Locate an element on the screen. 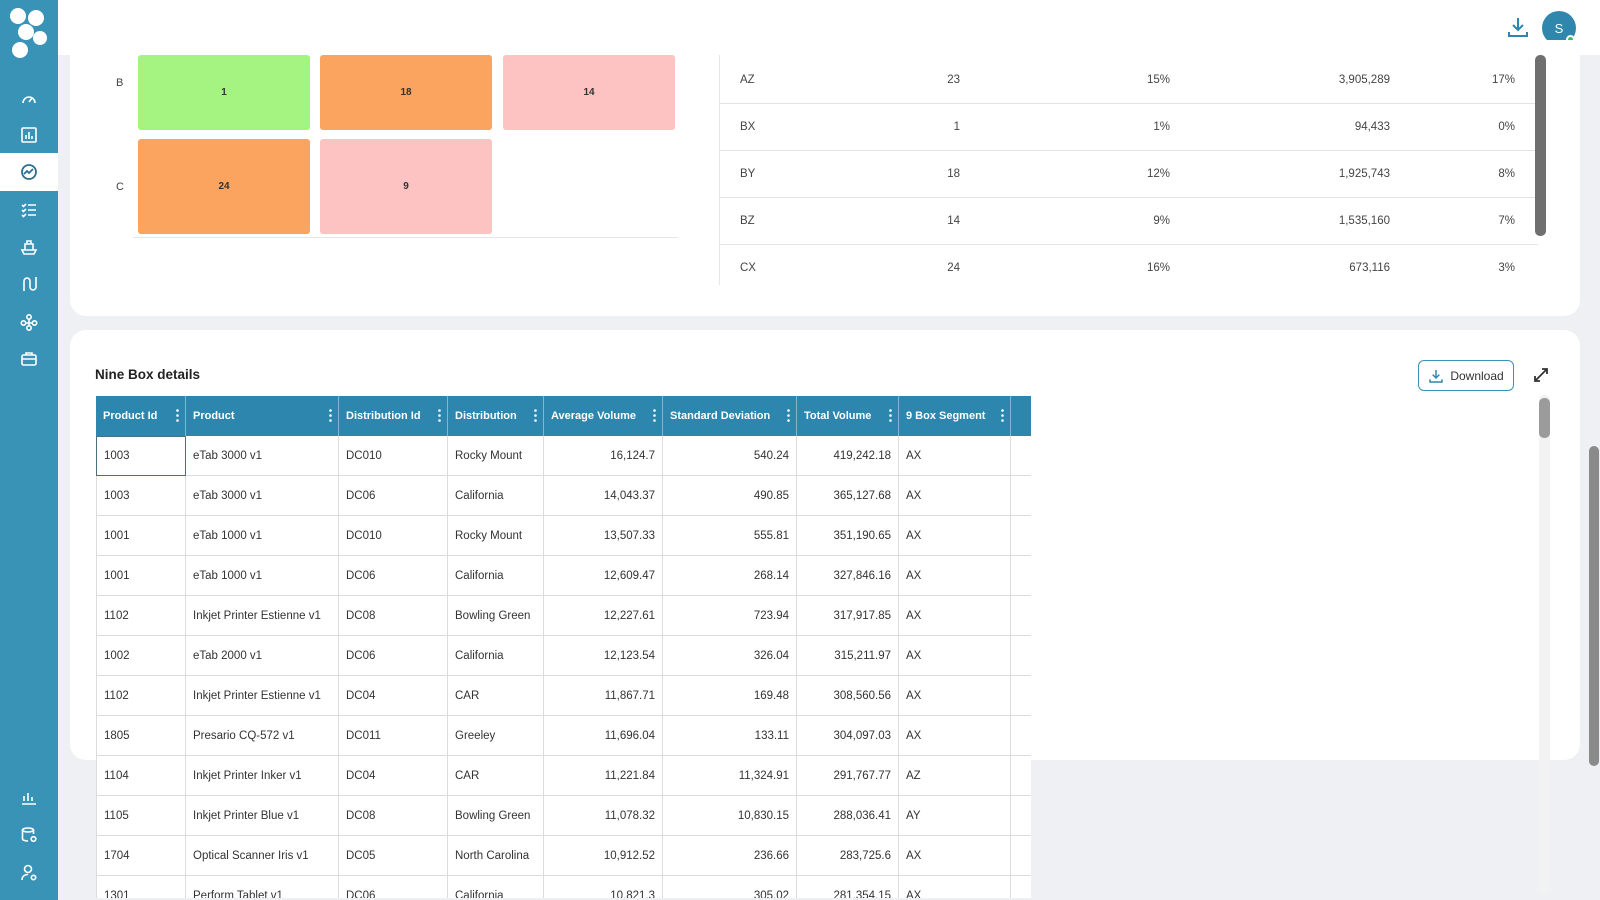 Image resolution: width=1600 pixels, height=900 pixels. nav-analytics is located at coordinates (29, 172).